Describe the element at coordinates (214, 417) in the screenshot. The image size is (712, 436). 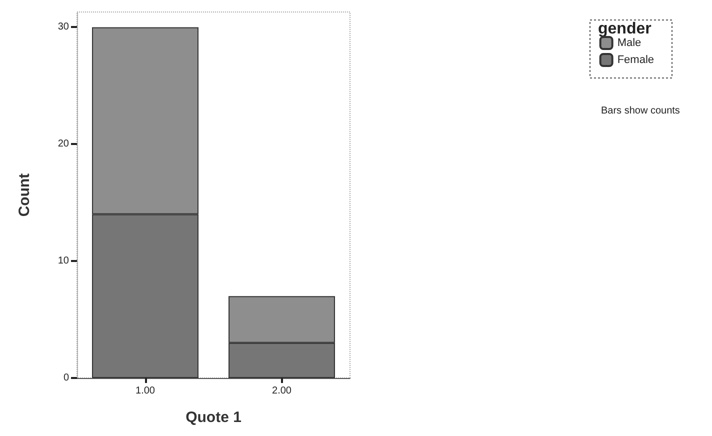
I see `x-axis-title: Quote 1` at that location.